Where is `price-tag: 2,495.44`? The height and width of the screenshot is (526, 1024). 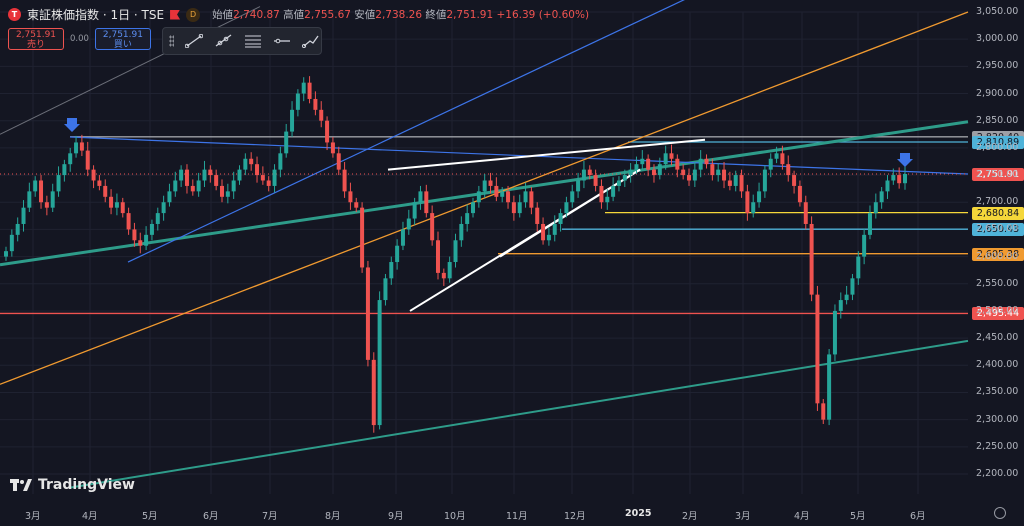
price-tag: 2,495.44 is located at coordinates (998, 314).